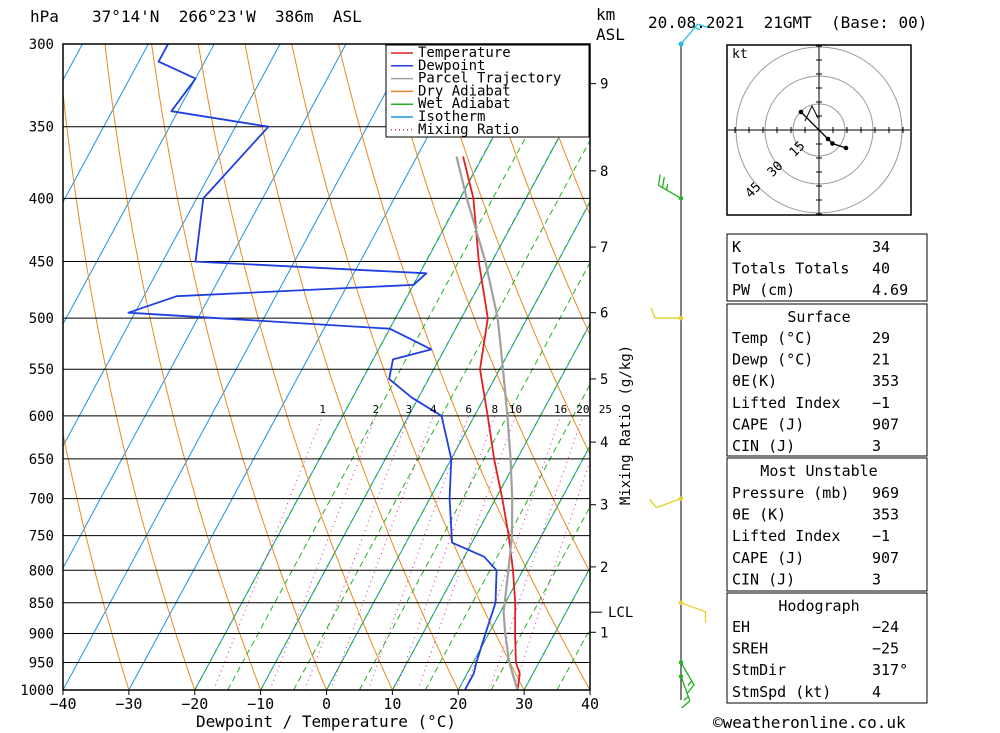 The height and width of the screenshot is (733, 1000). What do you see at coordinates (489, 79) in the screenshot?
I see `legend-item-label: Parcel Trajectory` at bounding box center [489, 79].